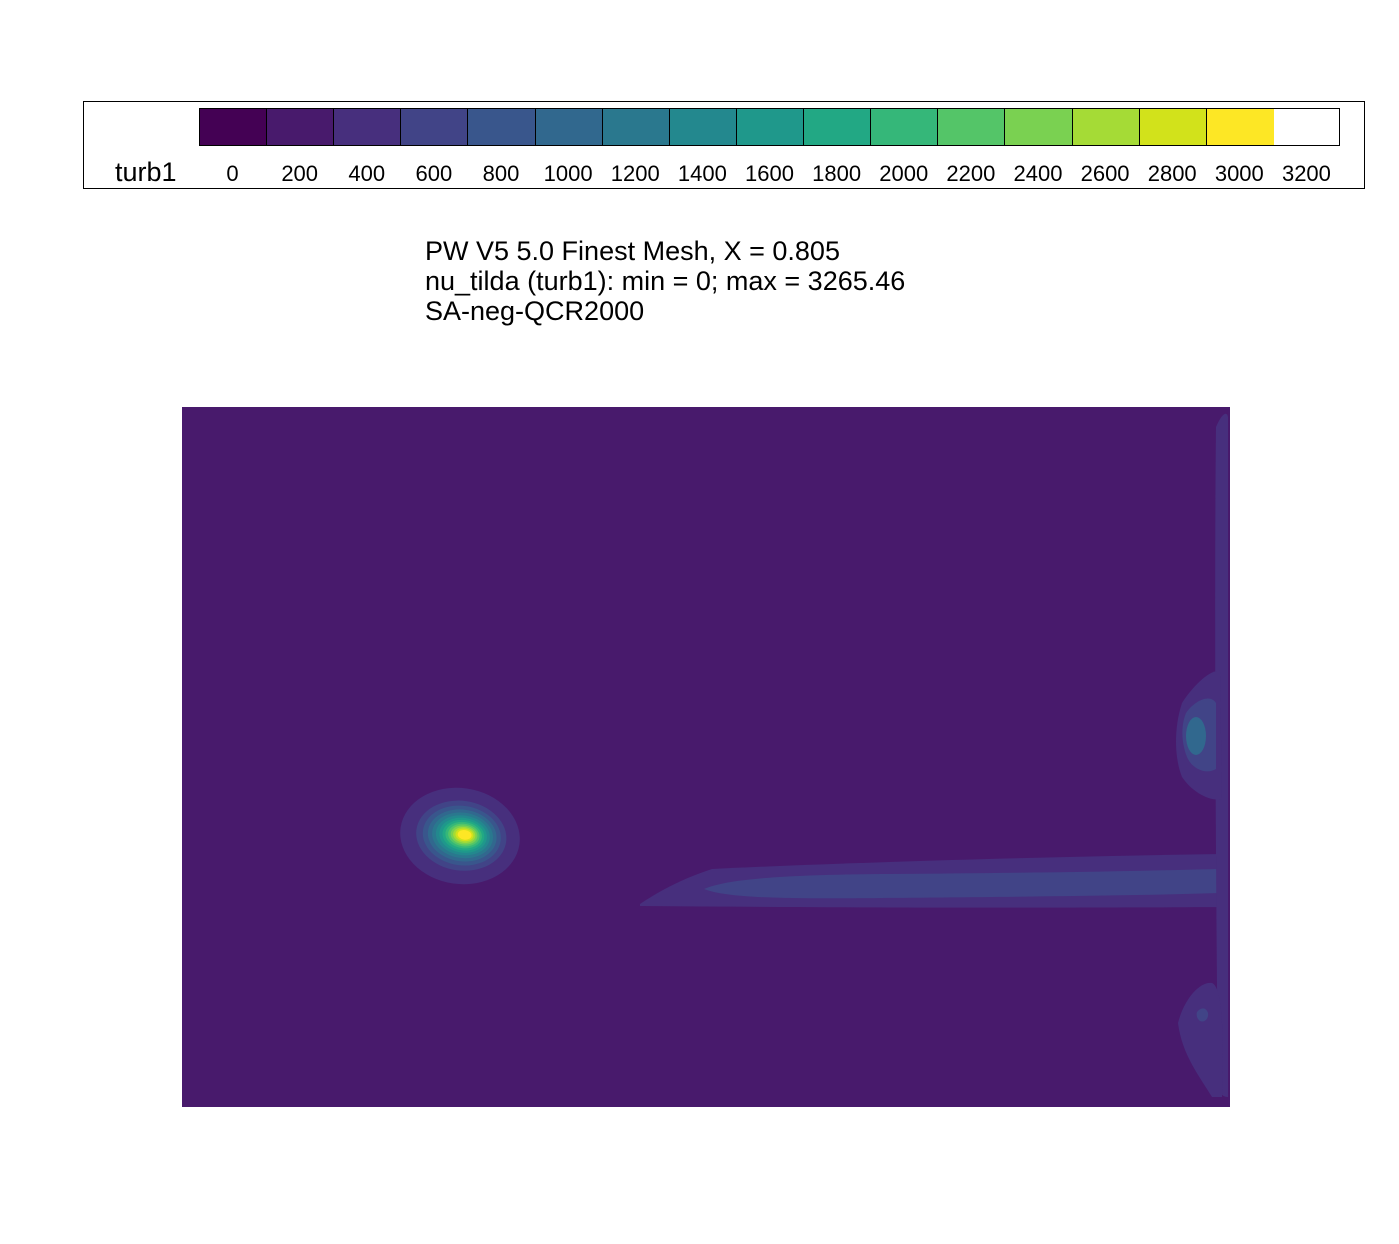 The height and width of the screenshot is (1244, 1399). I want to click on colorbar-tick-label: 200, so click(300, 173).